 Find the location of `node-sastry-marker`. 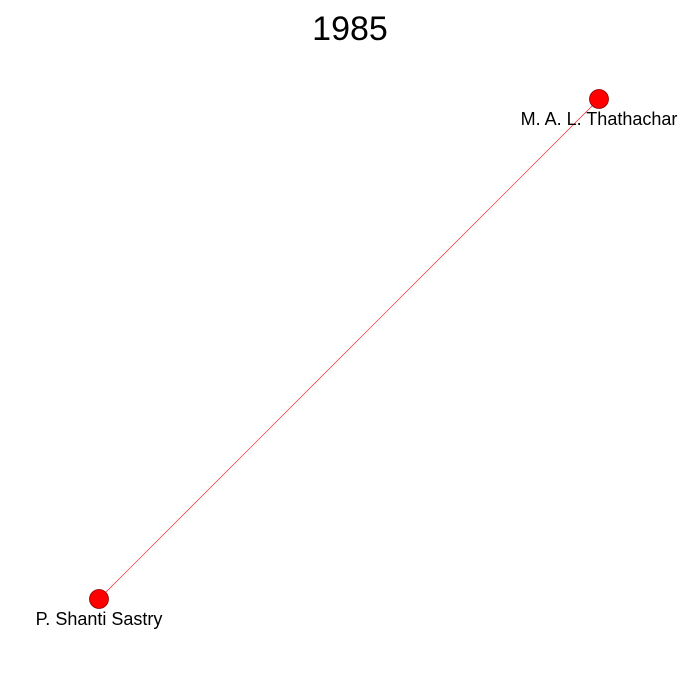

node-sastry-marker is located at coordinates (99, 599).